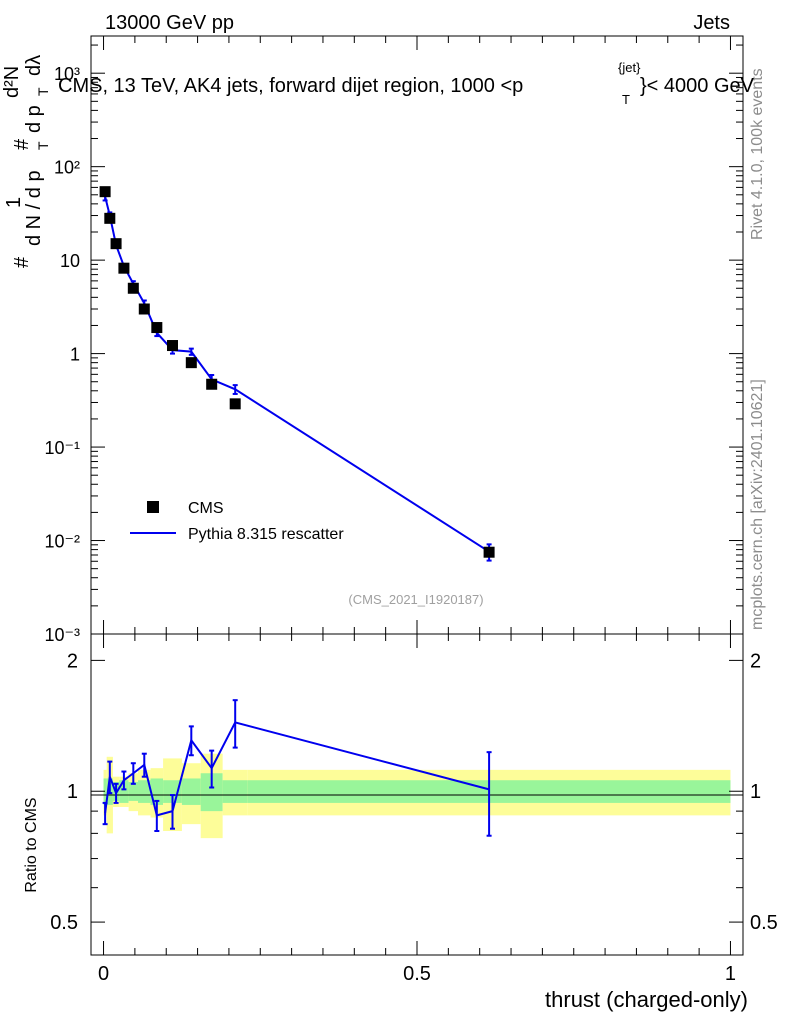 The image size is (786, 1024). Describe the element at coordinates (415, 599) in the screenshot. I see `analysis-id: (CMS_2021_I1920187)` at that location.